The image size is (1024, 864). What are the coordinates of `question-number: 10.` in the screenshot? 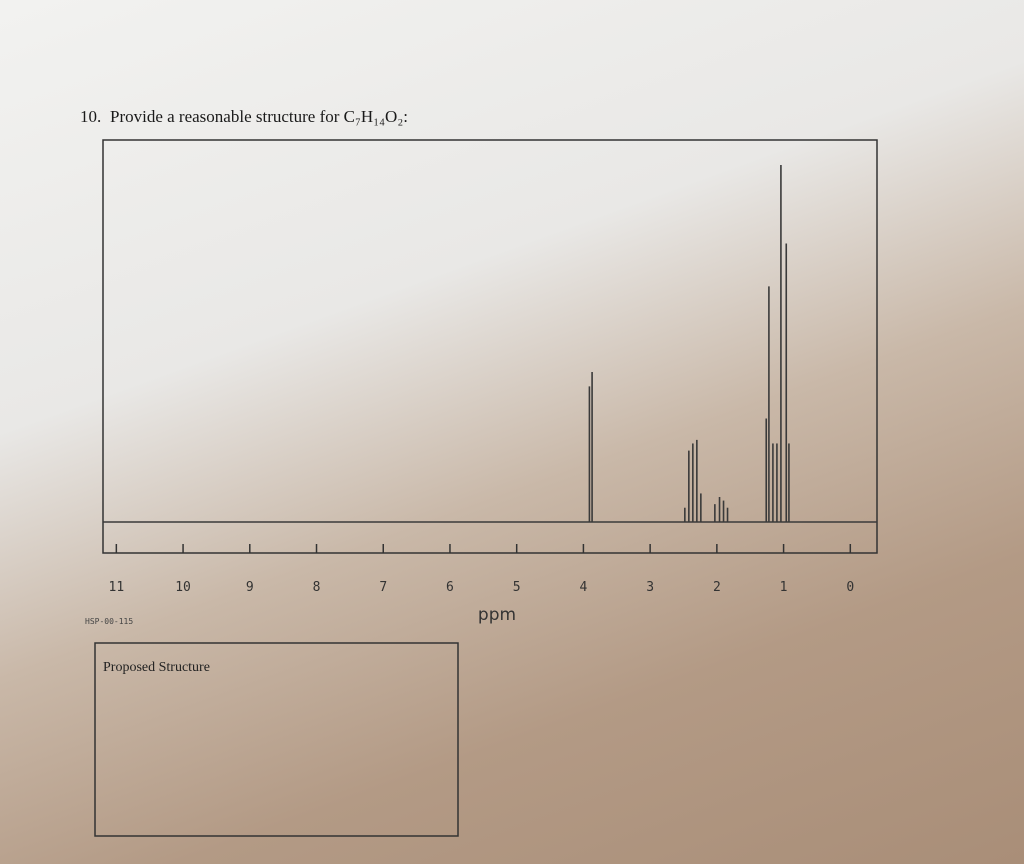 It's located at (90, 116).